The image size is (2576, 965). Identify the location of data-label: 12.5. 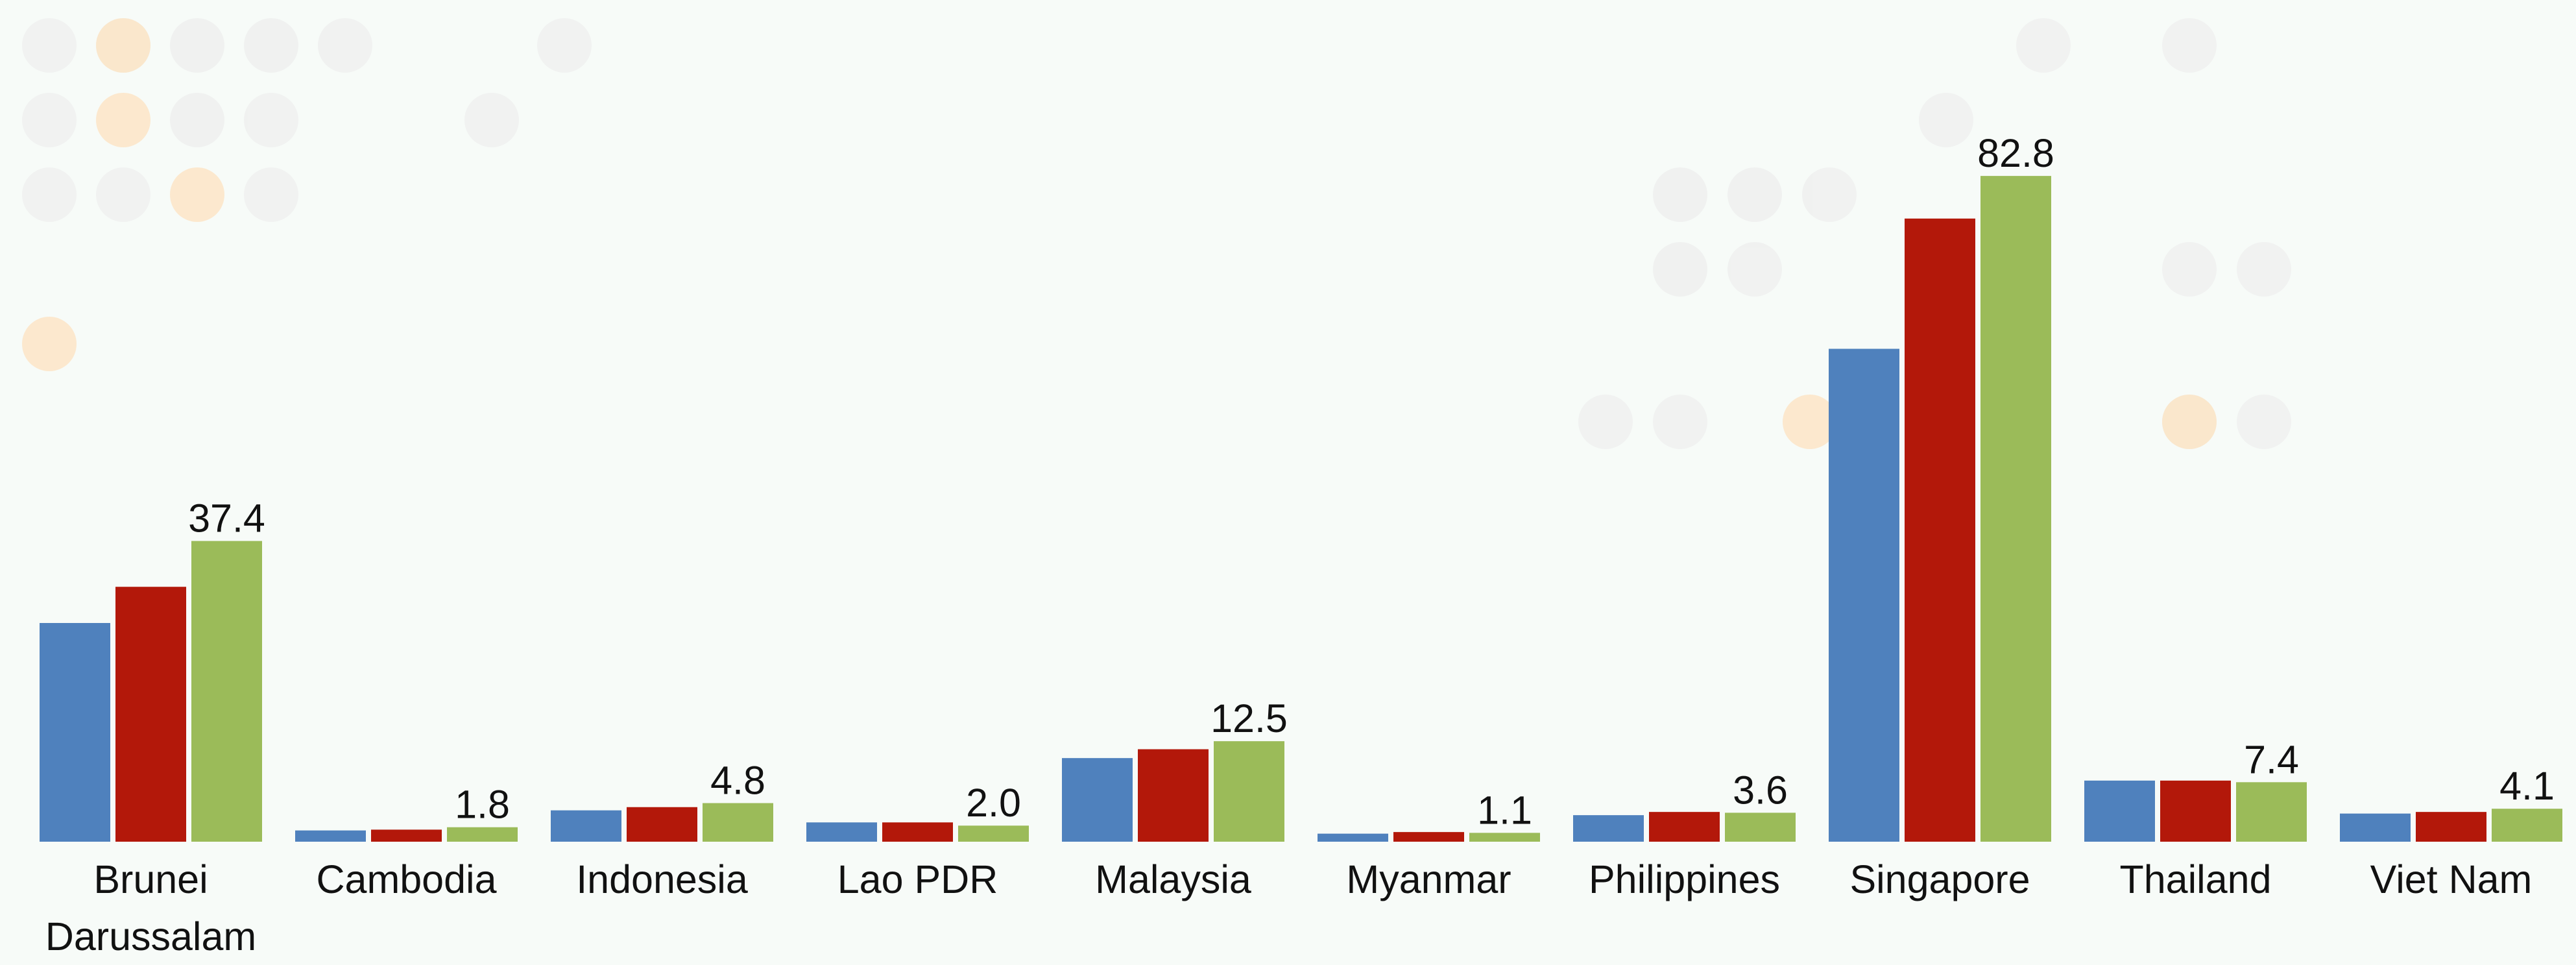
(1249, 718).